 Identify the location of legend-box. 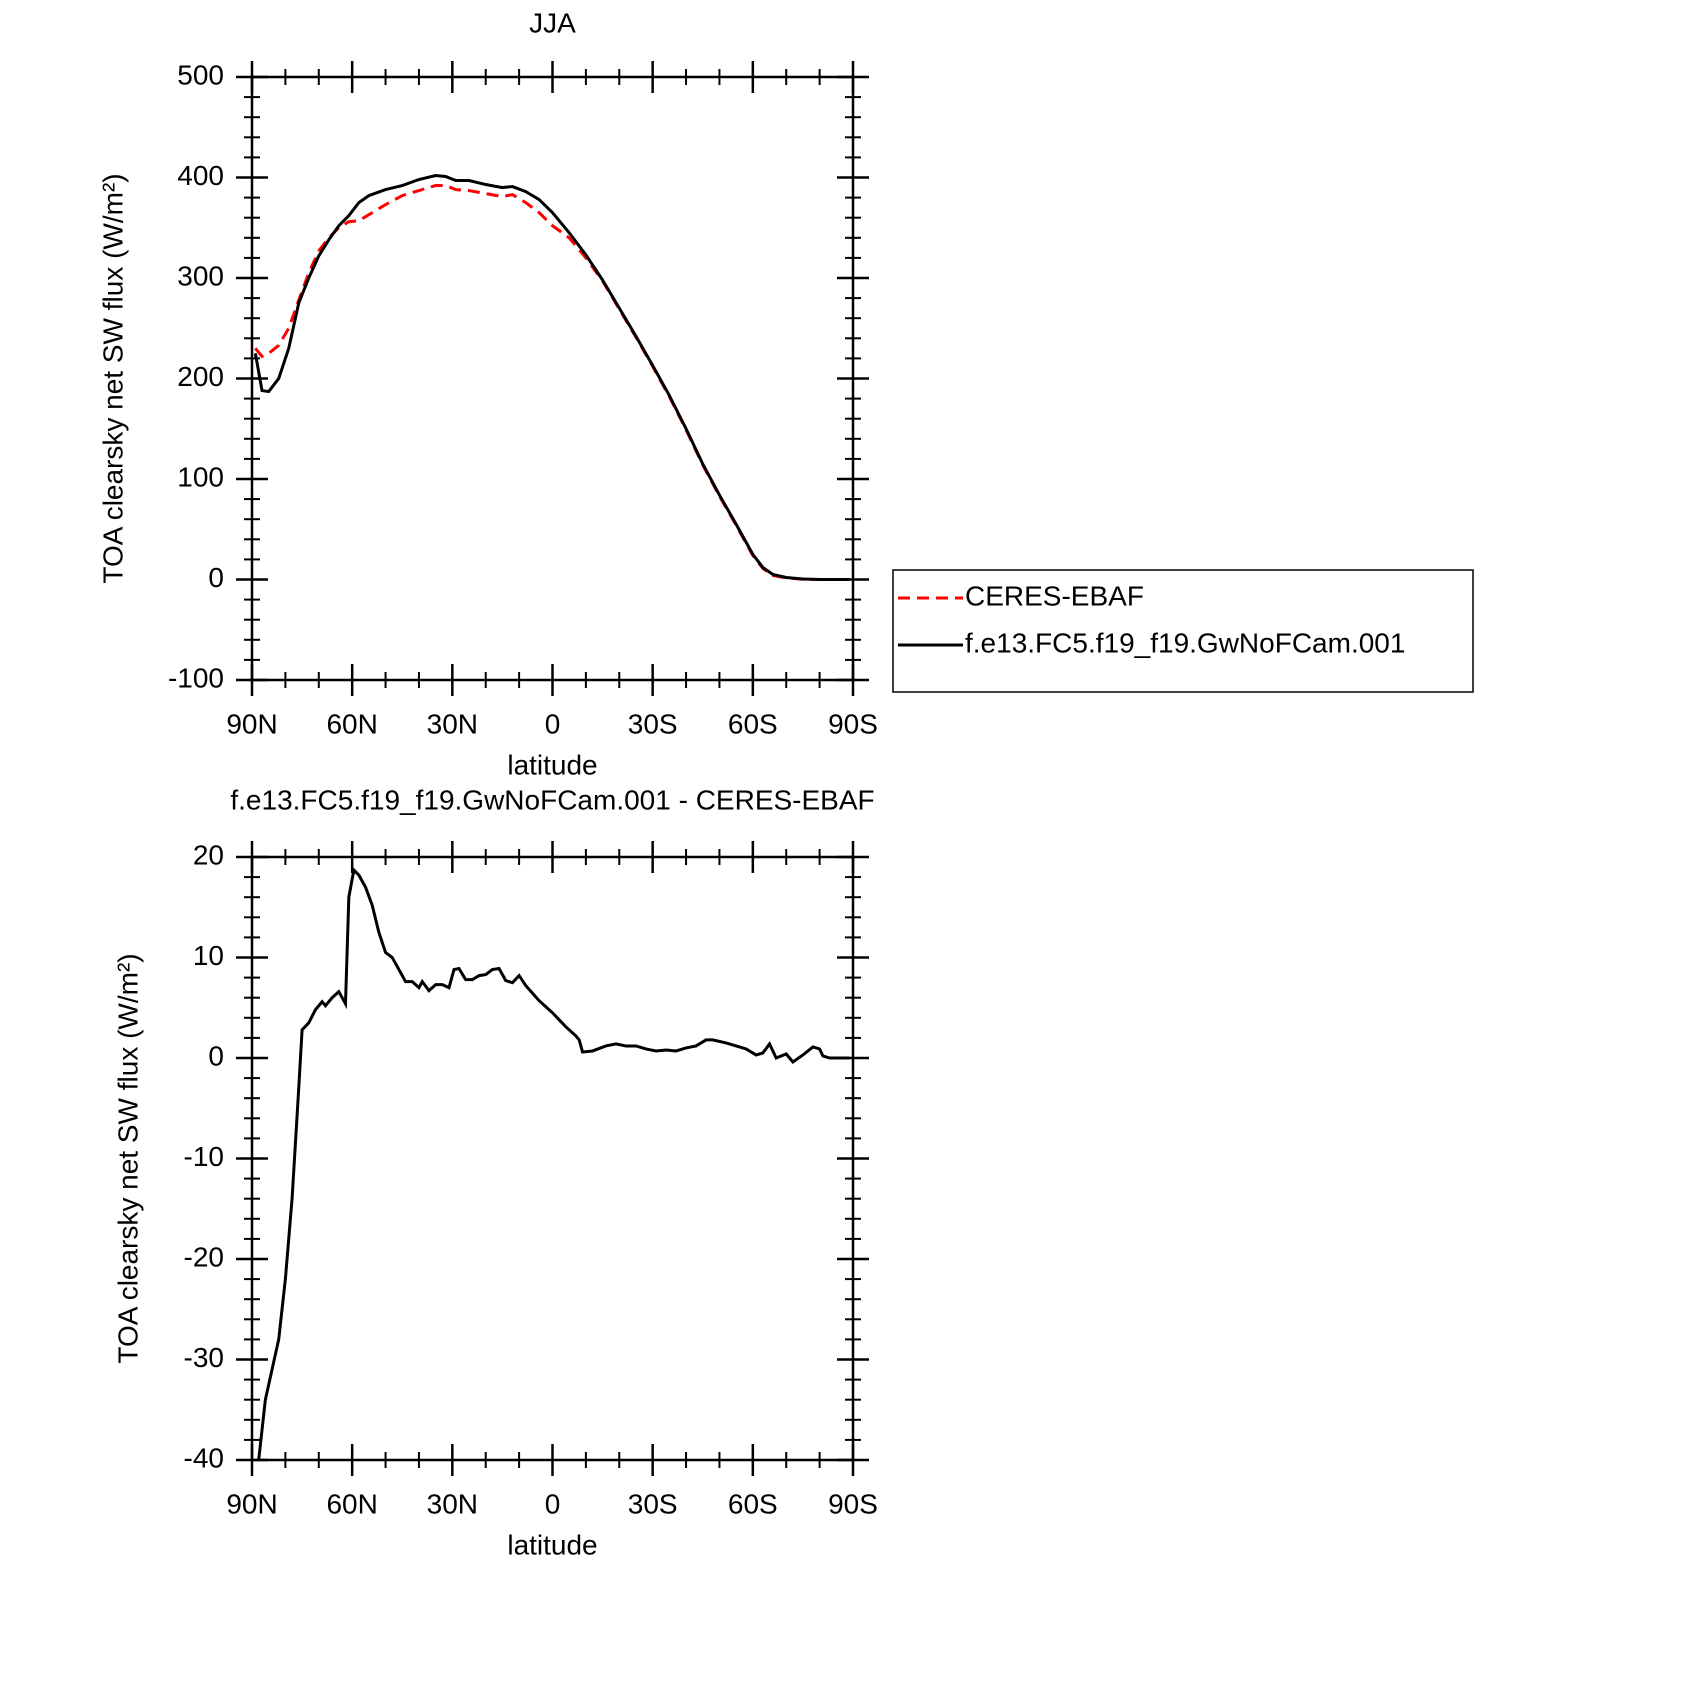
(1183, 631).